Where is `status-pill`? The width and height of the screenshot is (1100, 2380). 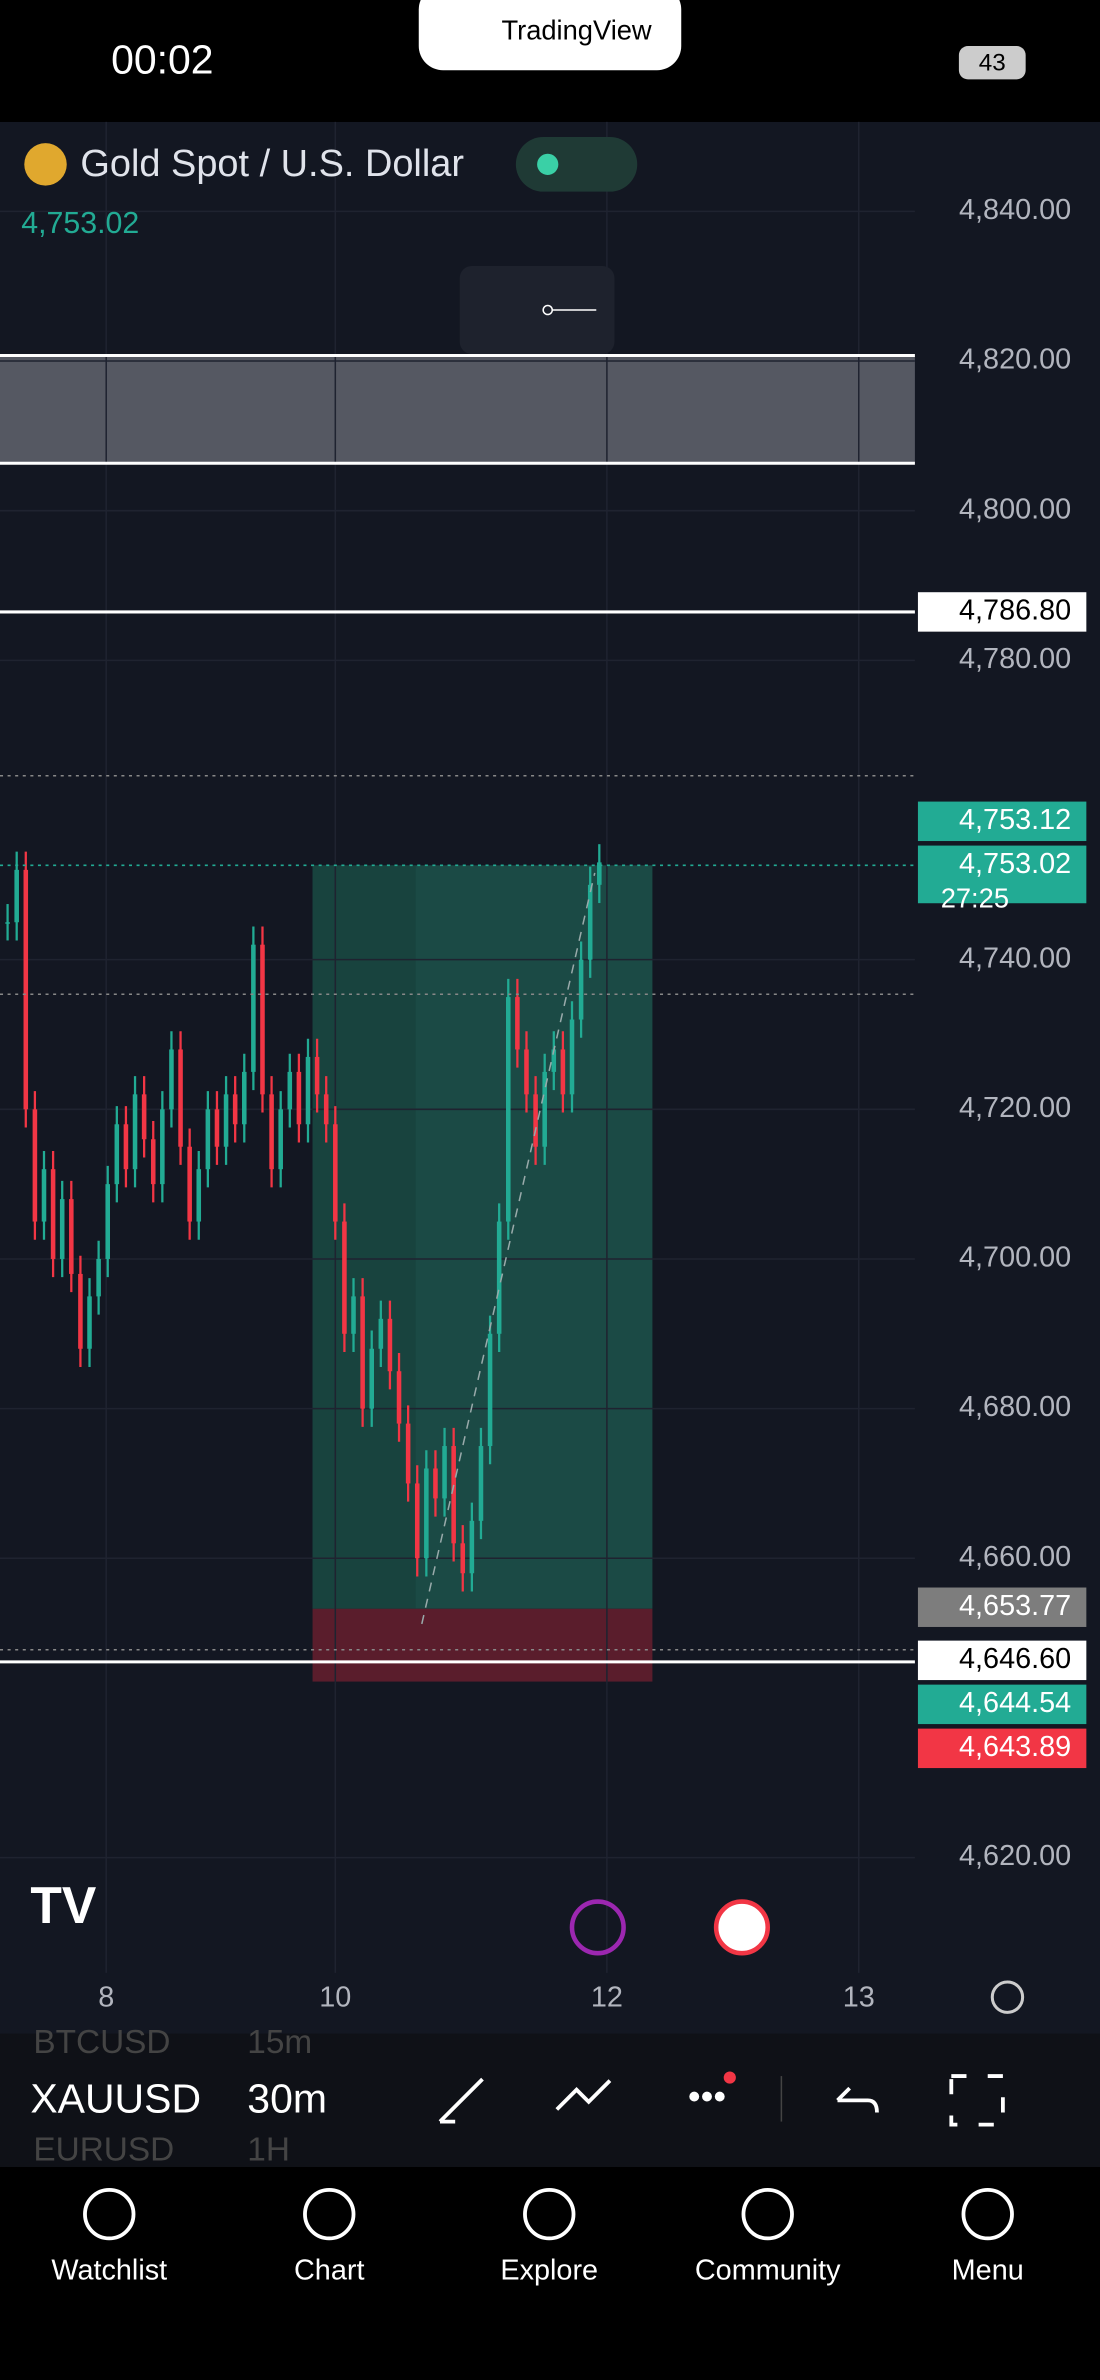
status-pill is located at coordinates (576, 164).